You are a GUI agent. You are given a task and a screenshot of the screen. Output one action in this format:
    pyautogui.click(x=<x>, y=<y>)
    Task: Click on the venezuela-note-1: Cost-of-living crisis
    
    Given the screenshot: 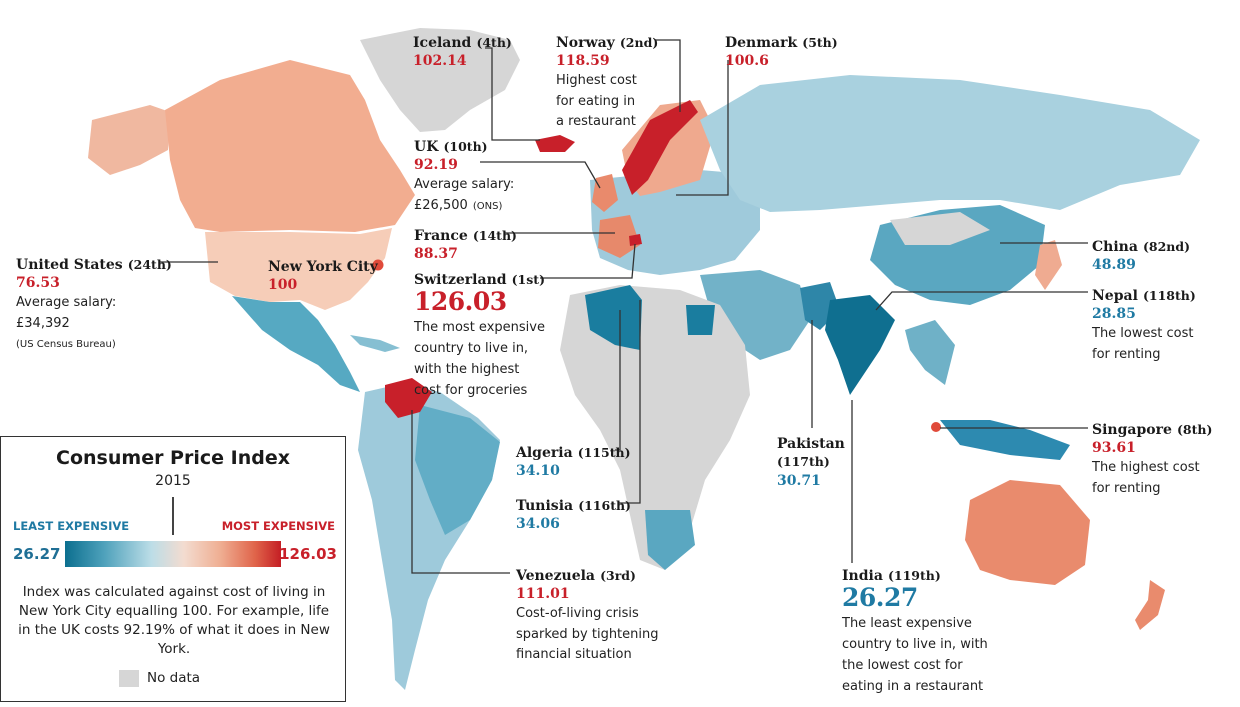 What is the action you would take?
    pyautogui.click(x=577, y=613)
    